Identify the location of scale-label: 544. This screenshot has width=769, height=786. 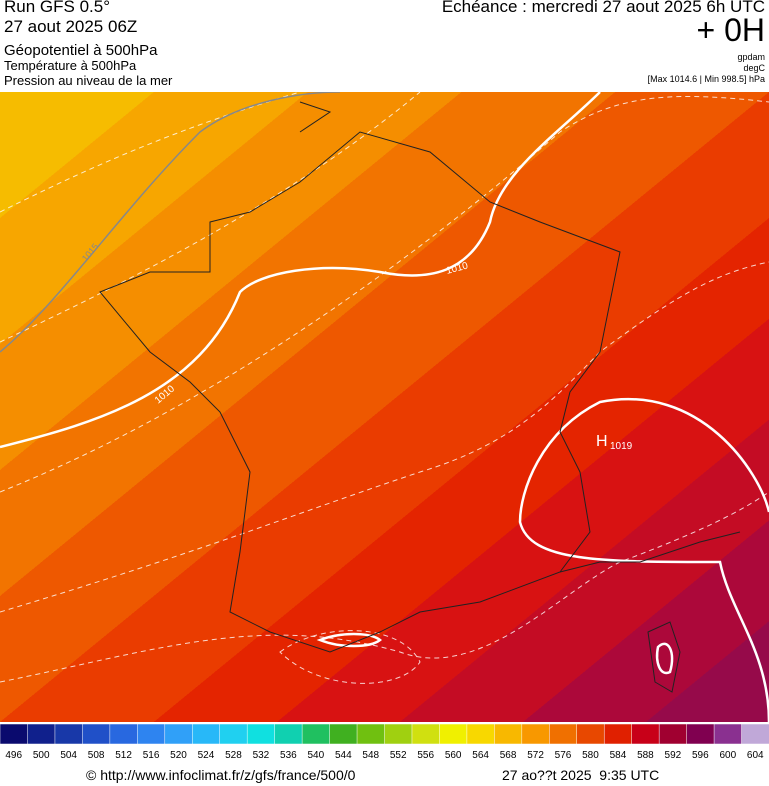
(343, 755).